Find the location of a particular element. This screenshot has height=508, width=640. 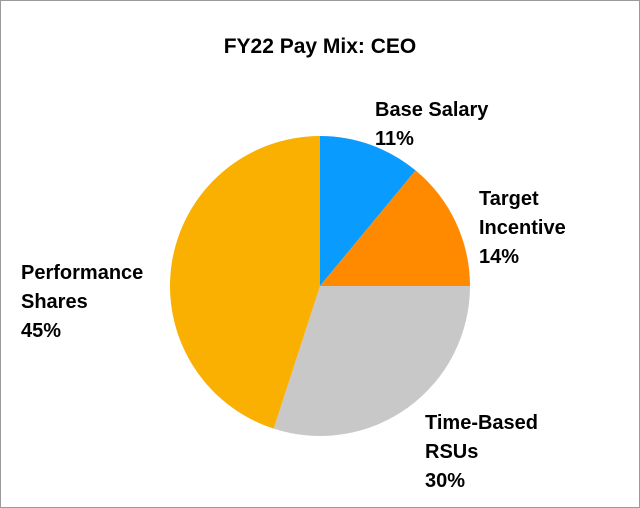

slice-label: Target Incentive 14% is located at coordinates (522, 228).